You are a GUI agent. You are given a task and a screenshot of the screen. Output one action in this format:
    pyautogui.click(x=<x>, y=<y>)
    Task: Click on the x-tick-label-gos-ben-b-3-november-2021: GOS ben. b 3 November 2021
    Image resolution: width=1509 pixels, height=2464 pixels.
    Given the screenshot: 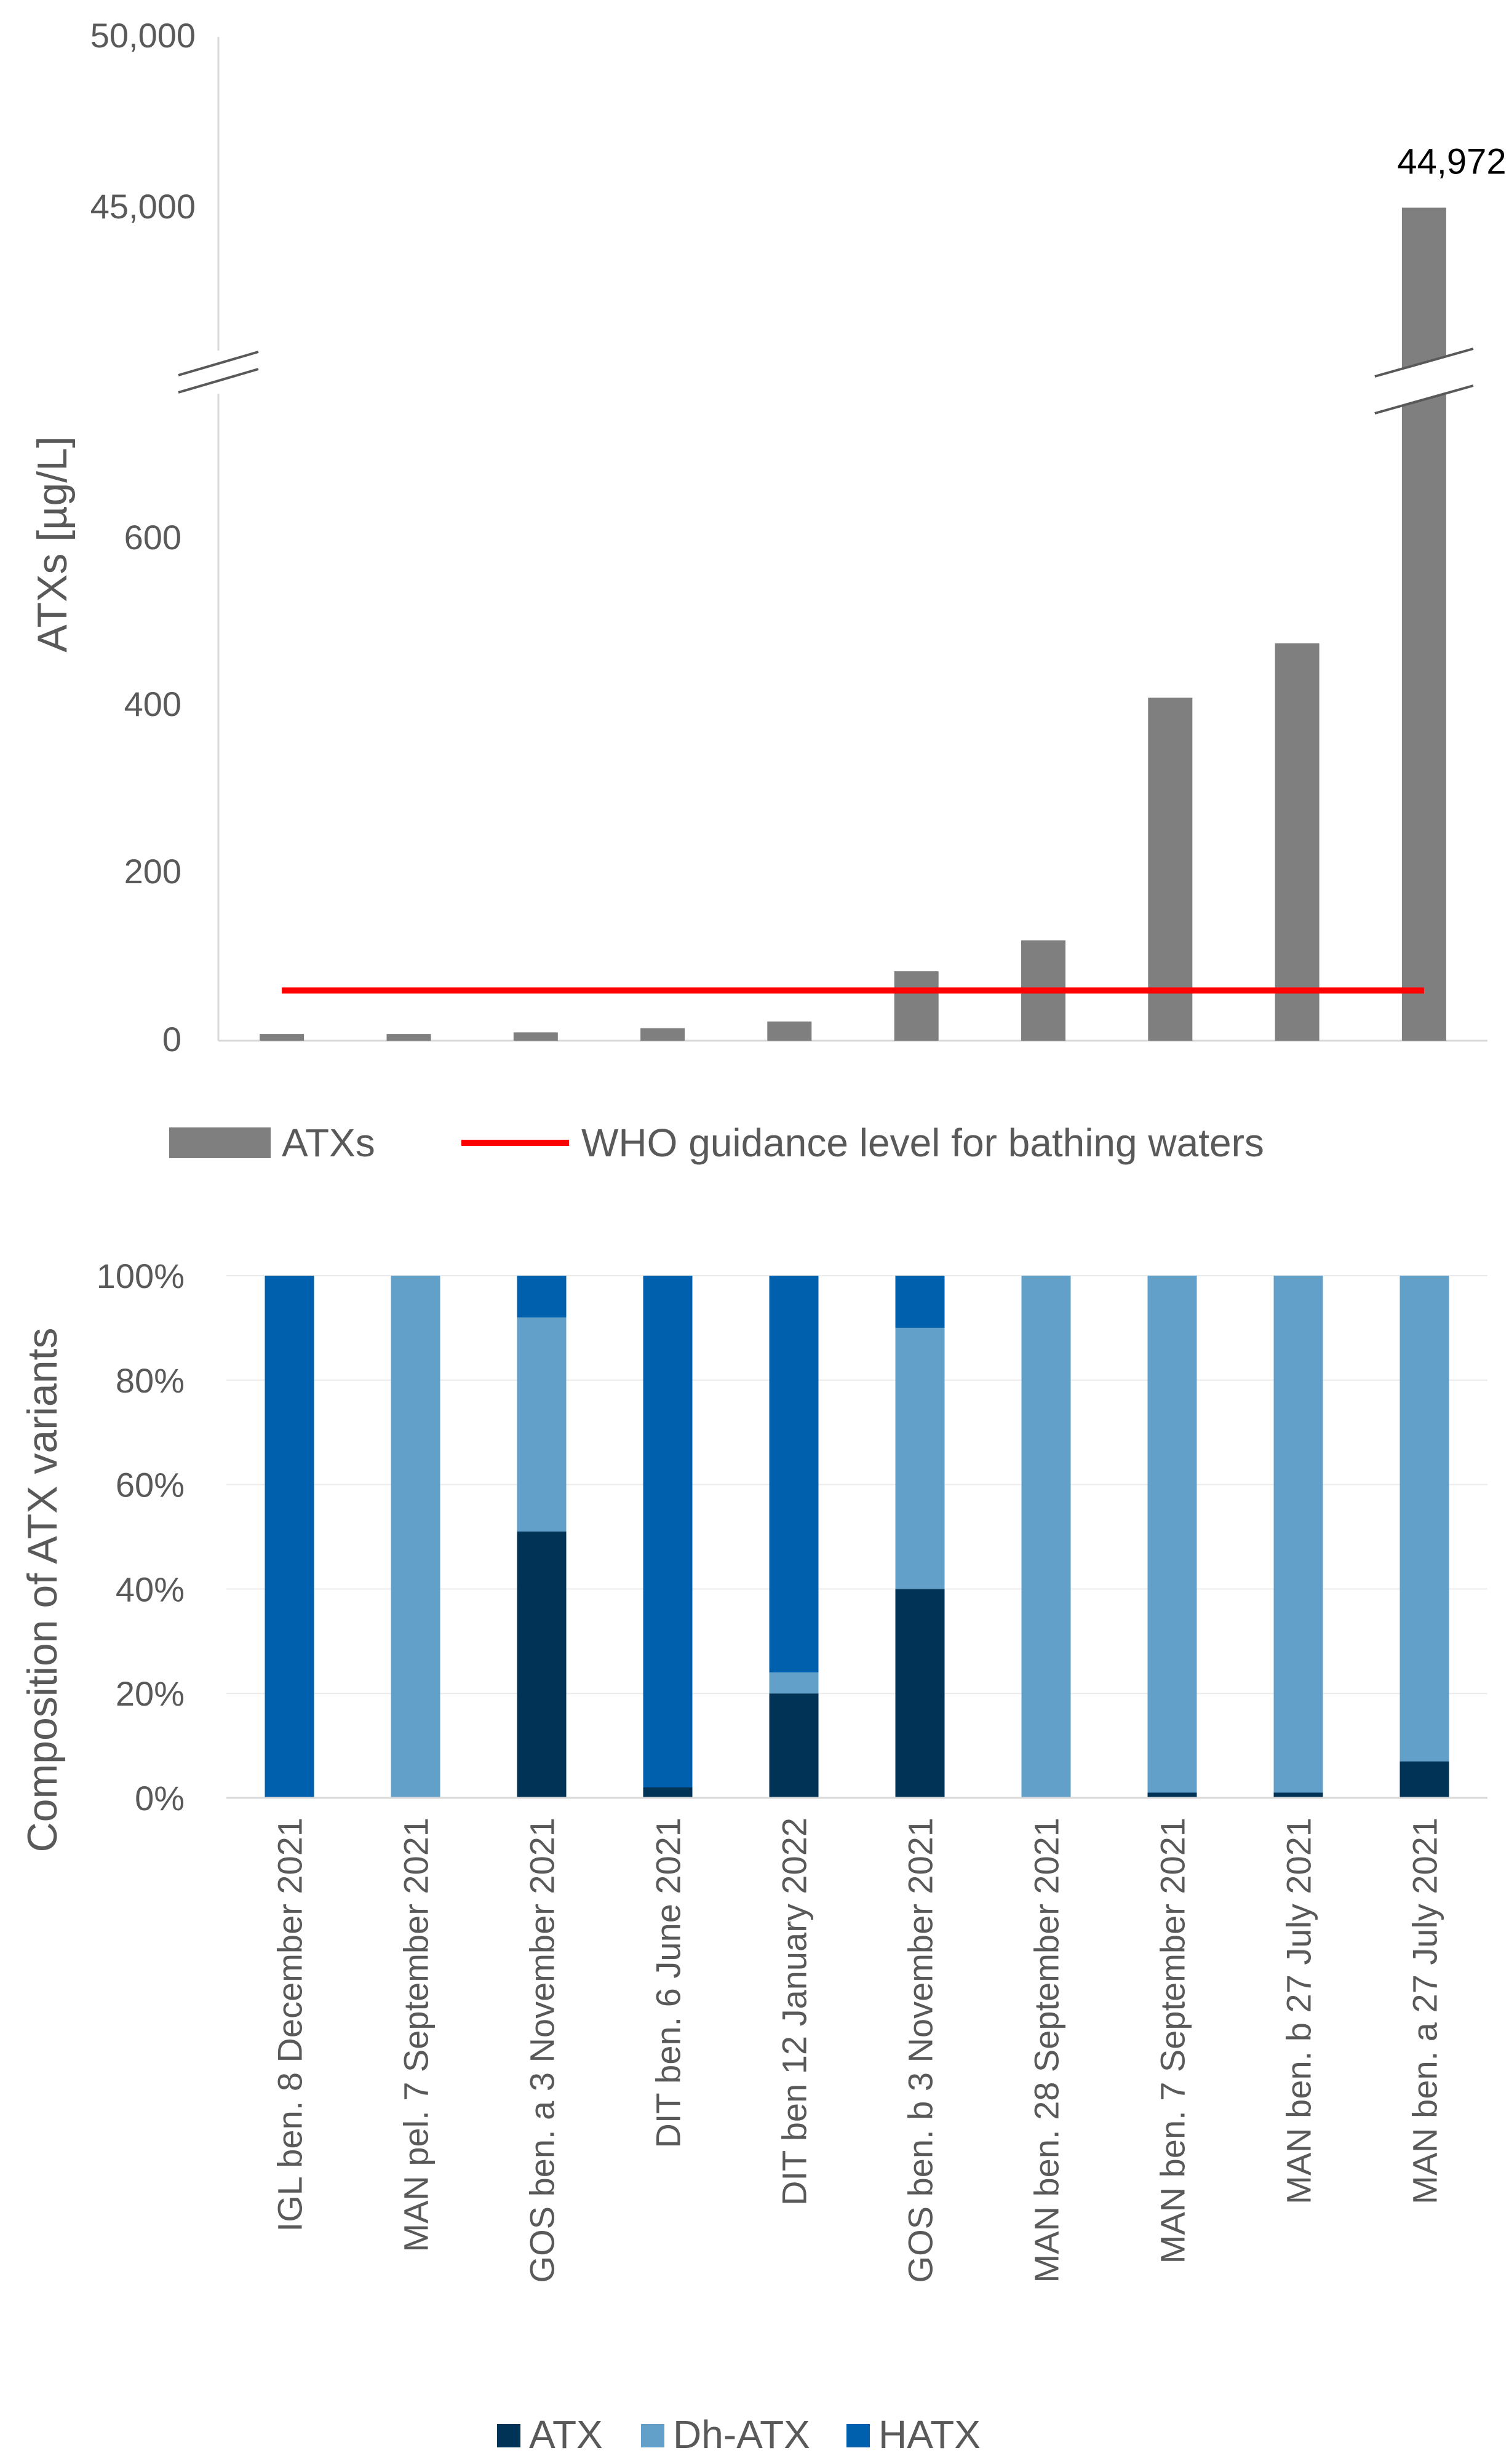 What is the action you would take?
    pyautogui.click(x=921, y=2050)
    